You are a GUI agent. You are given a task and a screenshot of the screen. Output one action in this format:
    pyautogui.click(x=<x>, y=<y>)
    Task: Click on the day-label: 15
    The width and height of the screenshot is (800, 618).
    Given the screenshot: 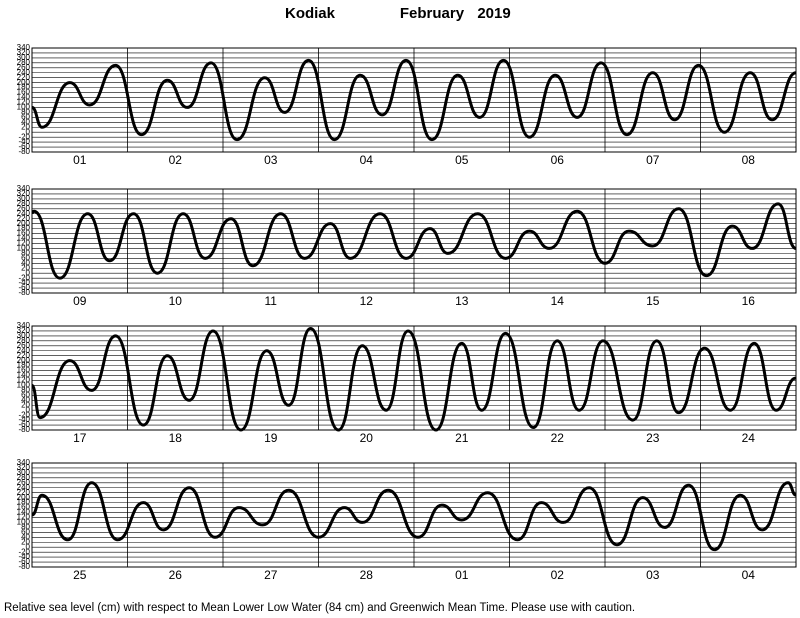 What is the action you would take?
    pyautogui.click(x=653, y=301)
    